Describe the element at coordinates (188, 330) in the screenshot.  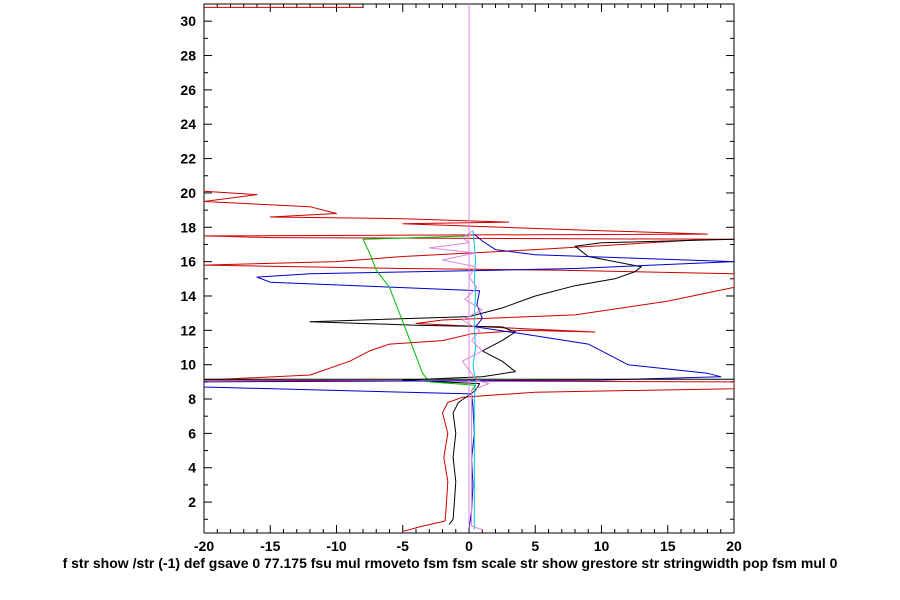
I see `y-tick-label: 12` at that location.